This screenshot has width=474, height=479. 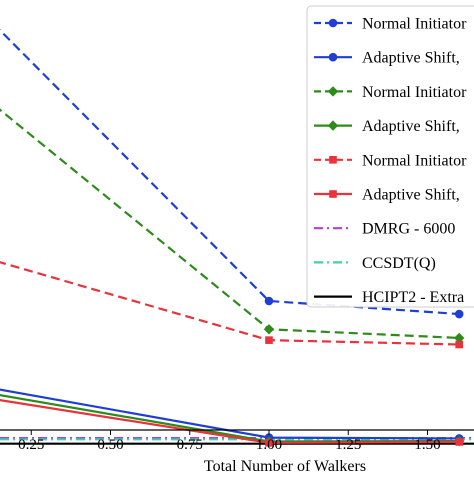 What do you see at coordinates (408, 229) in the screenshot?
I see `legend-label-6: DMRG - 6000` at bounding box center [408, 229].